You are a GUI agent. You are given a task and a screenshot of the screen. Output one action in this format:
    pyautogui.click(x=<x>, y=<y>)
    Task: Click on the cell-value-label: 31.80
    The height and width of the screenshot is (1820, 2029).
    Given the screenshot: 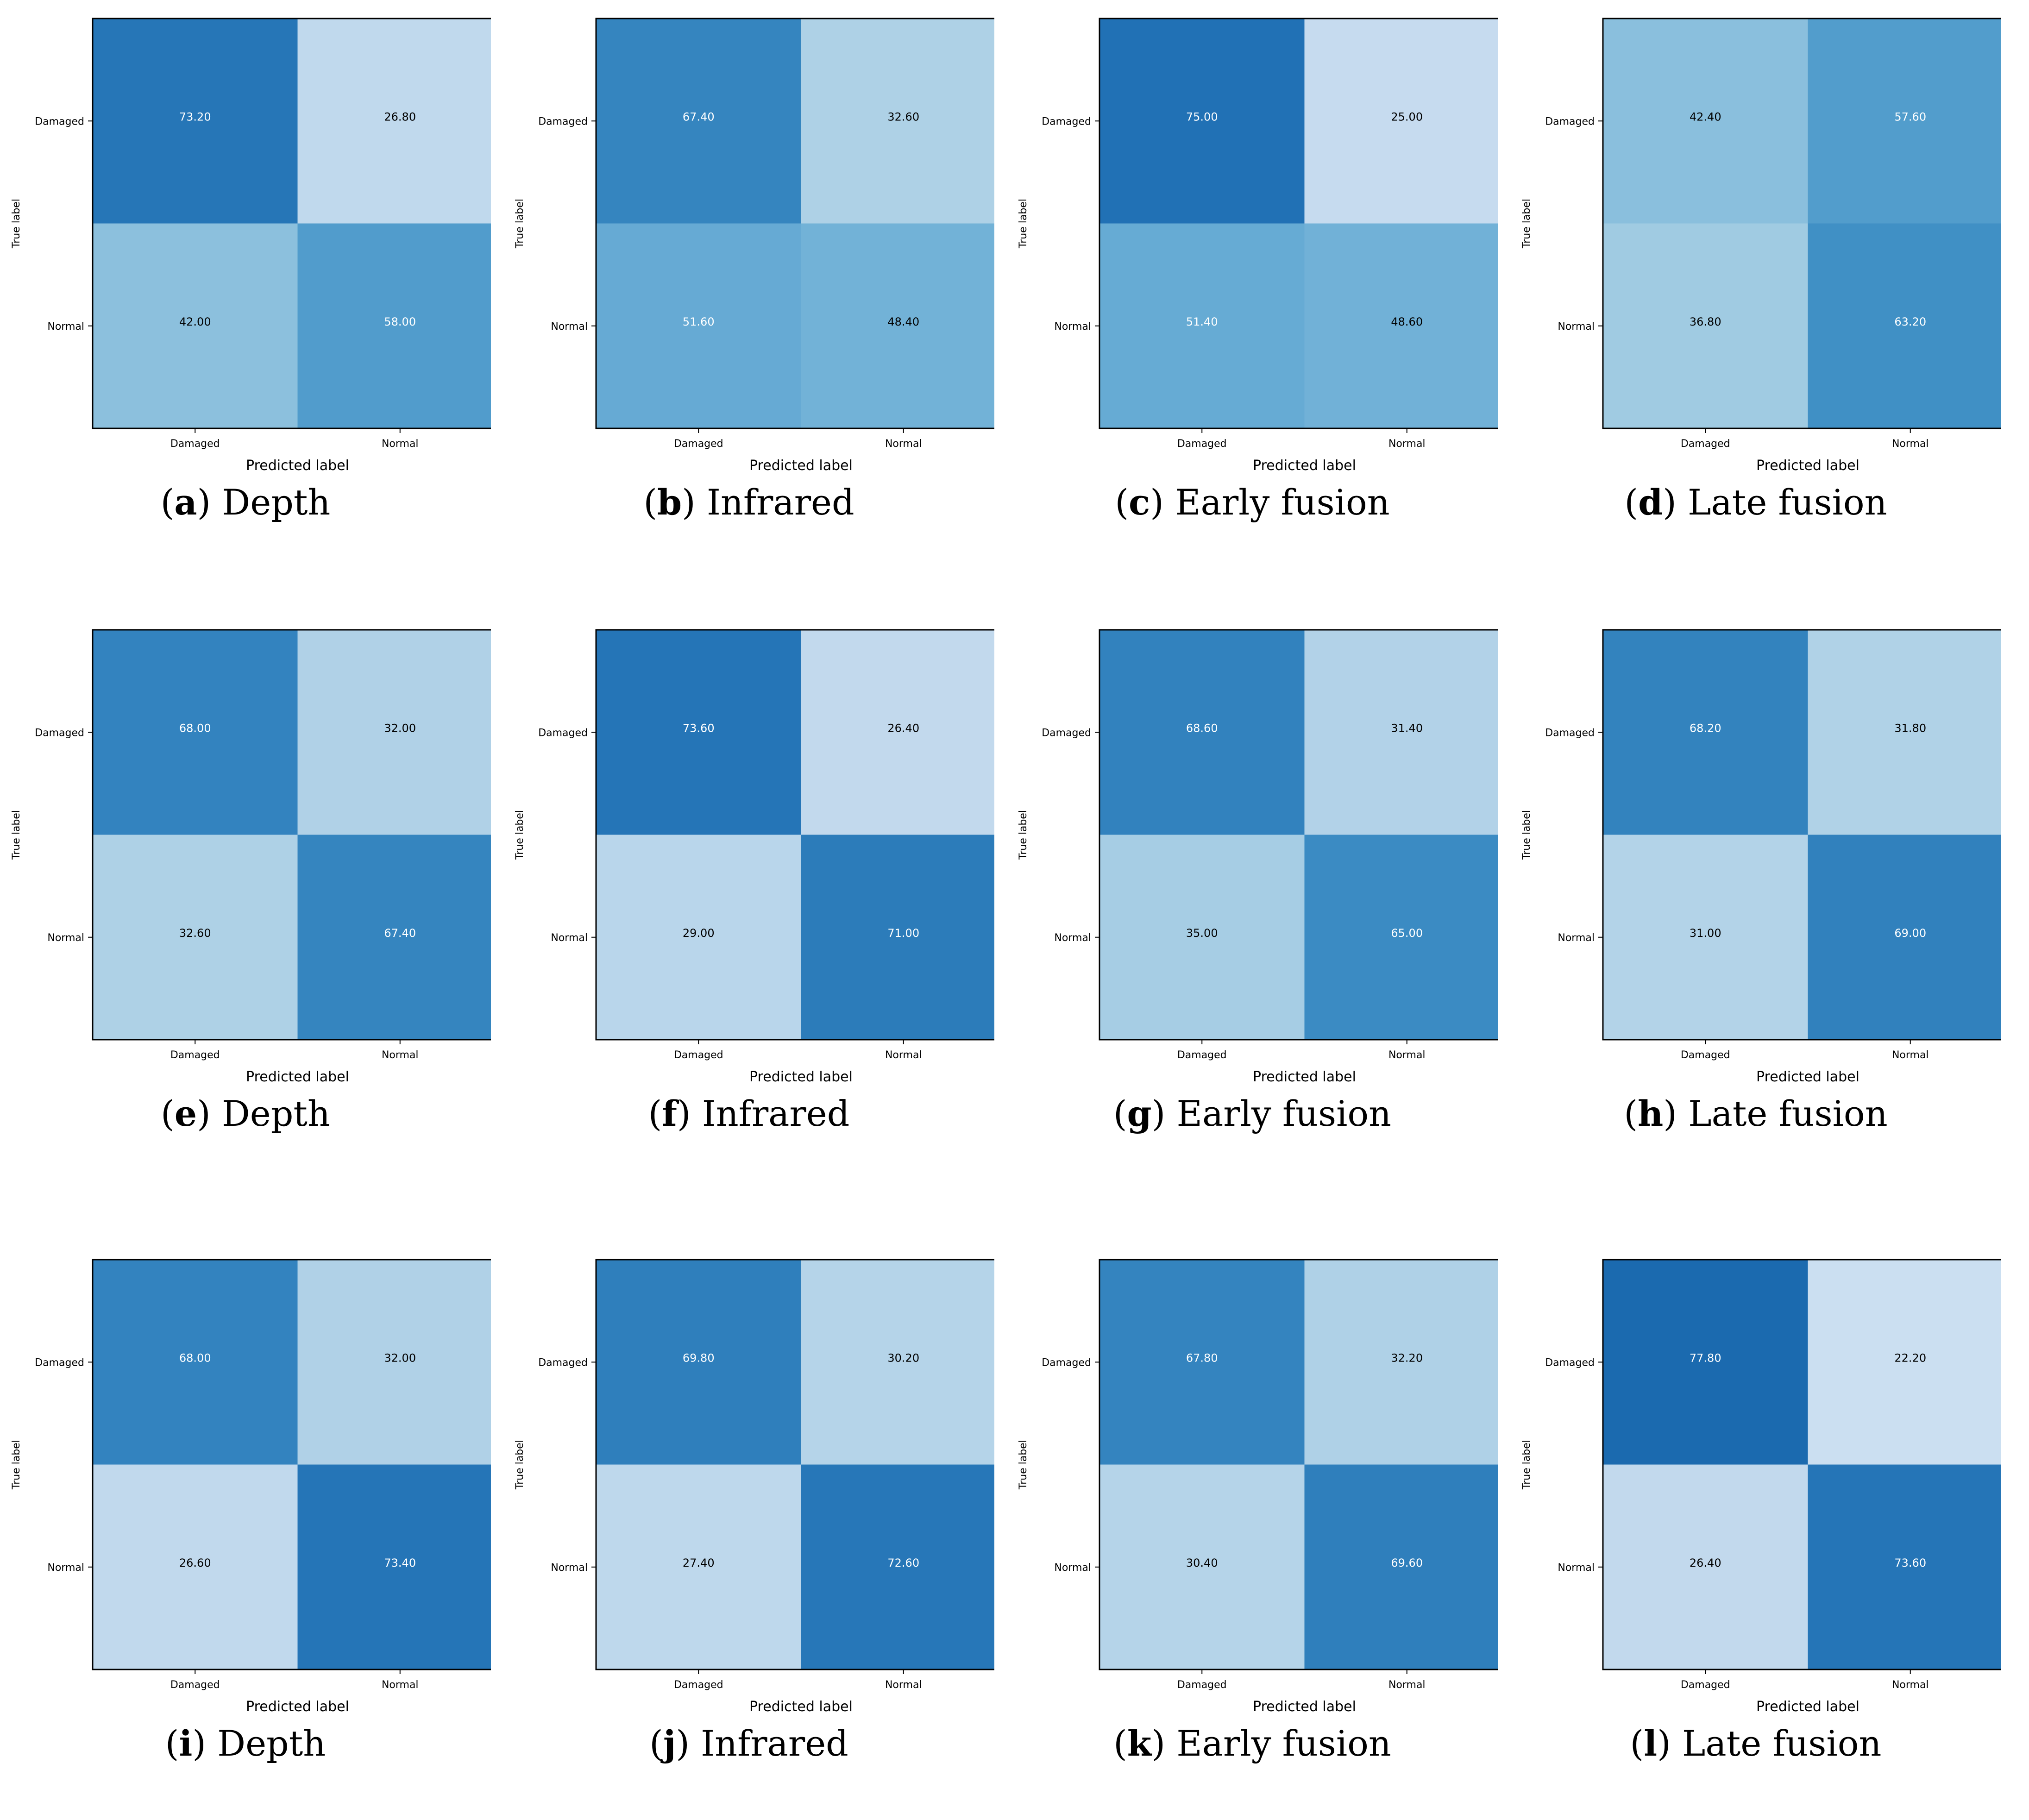 What is the action you would take?
    pyautogui.click(x=1910, y=728)
    